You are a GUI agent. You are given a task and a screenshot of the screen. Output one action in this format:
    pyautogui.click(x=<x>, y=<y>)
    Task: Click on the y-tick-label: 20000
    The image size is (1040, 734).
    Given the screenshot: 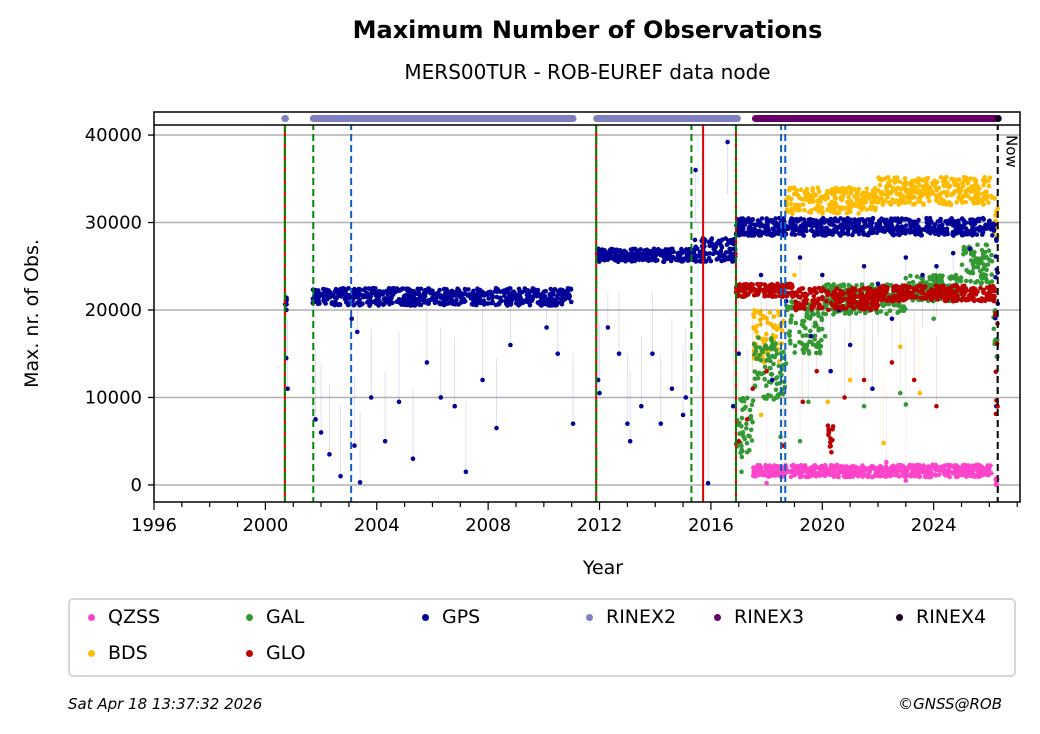 What is the action you would take?
    pyautogui.click(x=113, y=310)
    